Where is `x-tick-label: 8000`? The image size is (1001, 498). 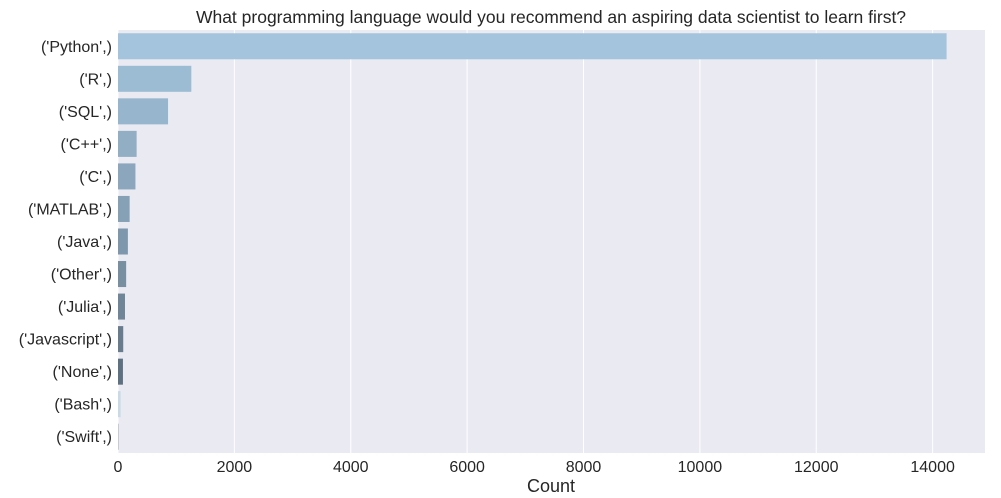 x-tick-label: 8000 is located at coordinates (584, 467).